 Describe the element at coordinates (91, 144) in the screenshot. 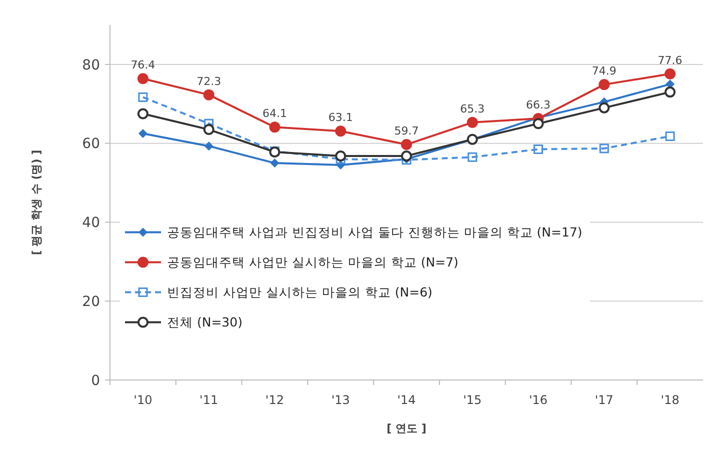

I see `y-tick-label: 60` at that location.